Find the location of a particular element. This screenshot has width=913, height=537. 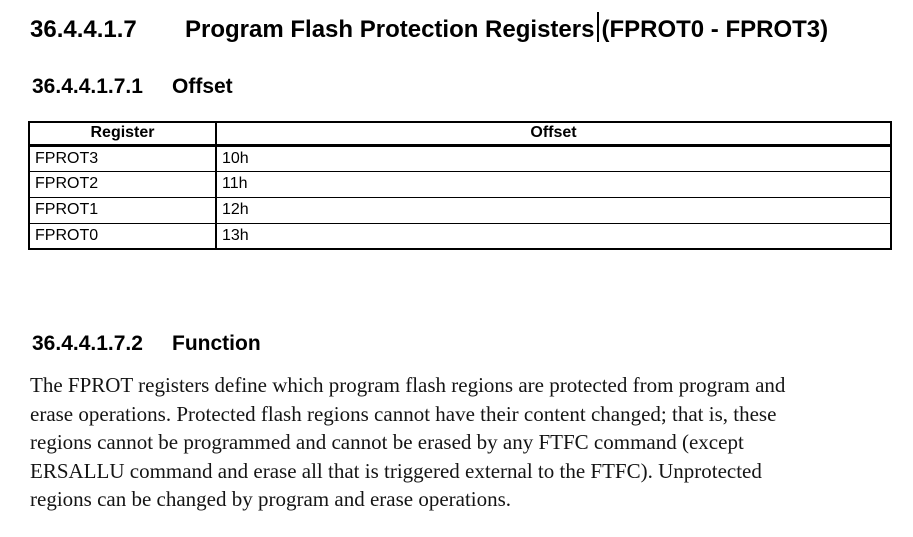

register-name-cell: FPROT2 is located at coordinates (122, 184).